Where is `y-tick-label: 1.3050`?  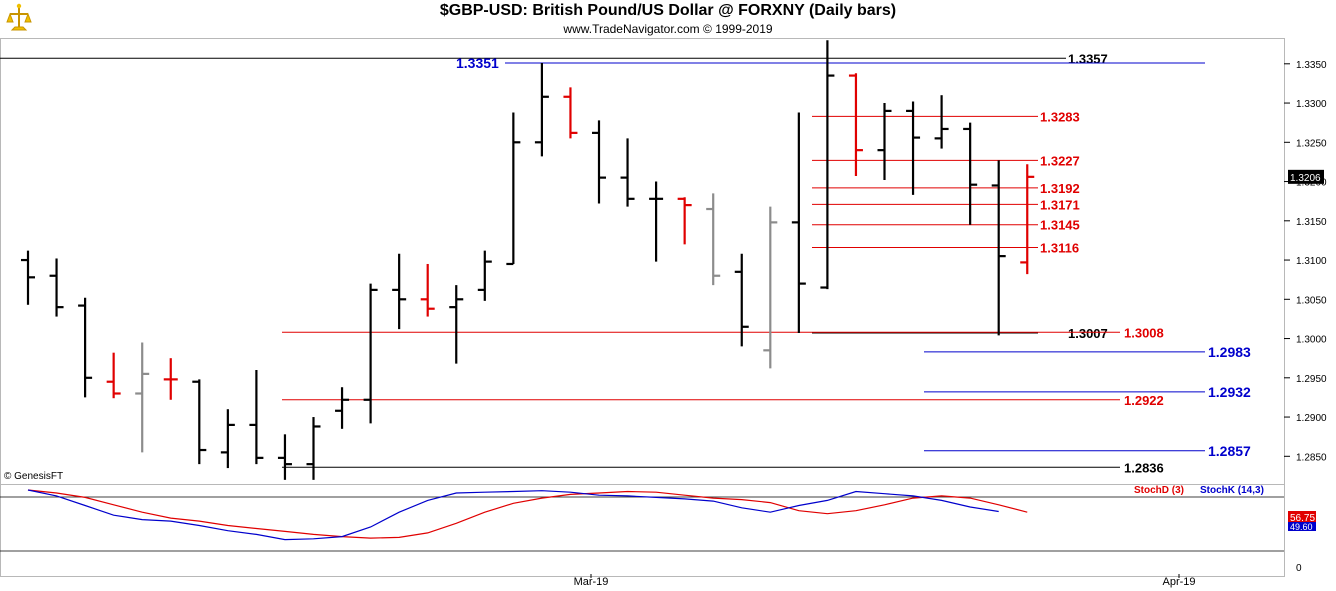
y-tick-label: 1.3050 is located at coordinates (1311, 300).